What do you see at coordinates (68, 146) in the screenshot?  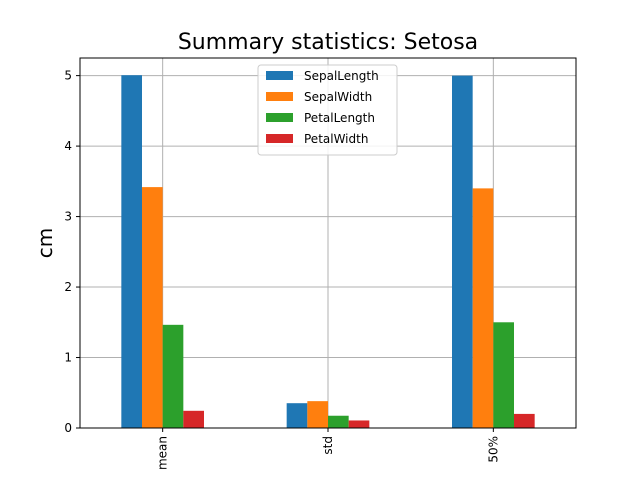 I see `y-tick-label: 4` at bounding box center [68, 146].